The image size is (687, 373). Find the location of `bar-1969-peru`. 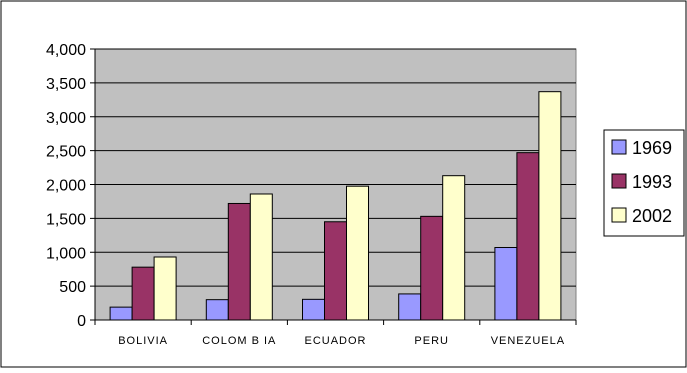

bar-1969-peru is located at coordinates (410, 307).